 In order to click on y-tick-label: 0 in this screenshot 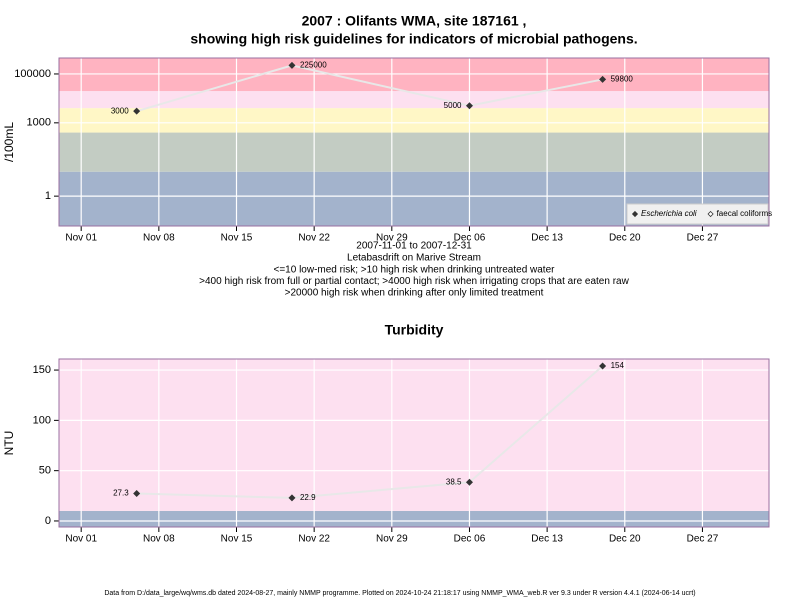, I will do `click(48, 521)`.